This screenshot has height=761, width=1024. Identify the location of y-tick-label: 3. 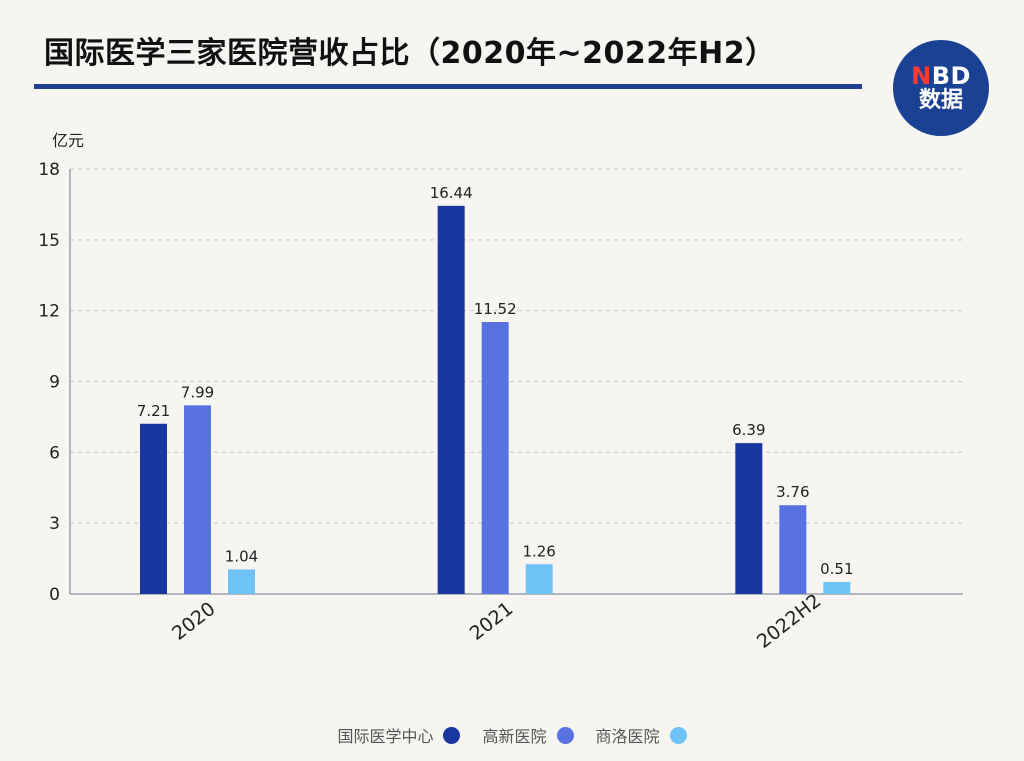
(54, 524).